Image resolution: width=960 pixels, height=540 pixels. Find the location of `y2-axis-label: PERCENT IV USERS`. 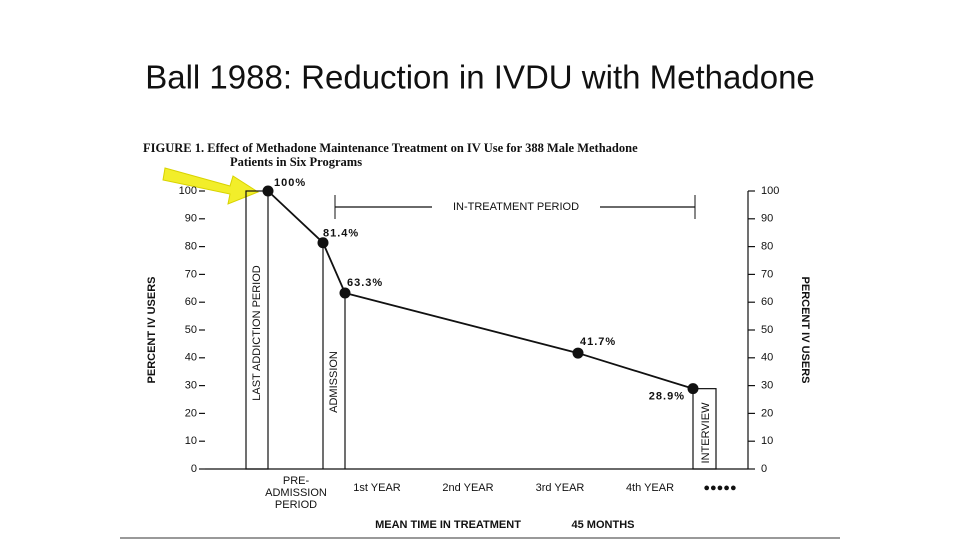

y2-axis-label: PERCENT IV USERS is located at coordinates (805, 330).